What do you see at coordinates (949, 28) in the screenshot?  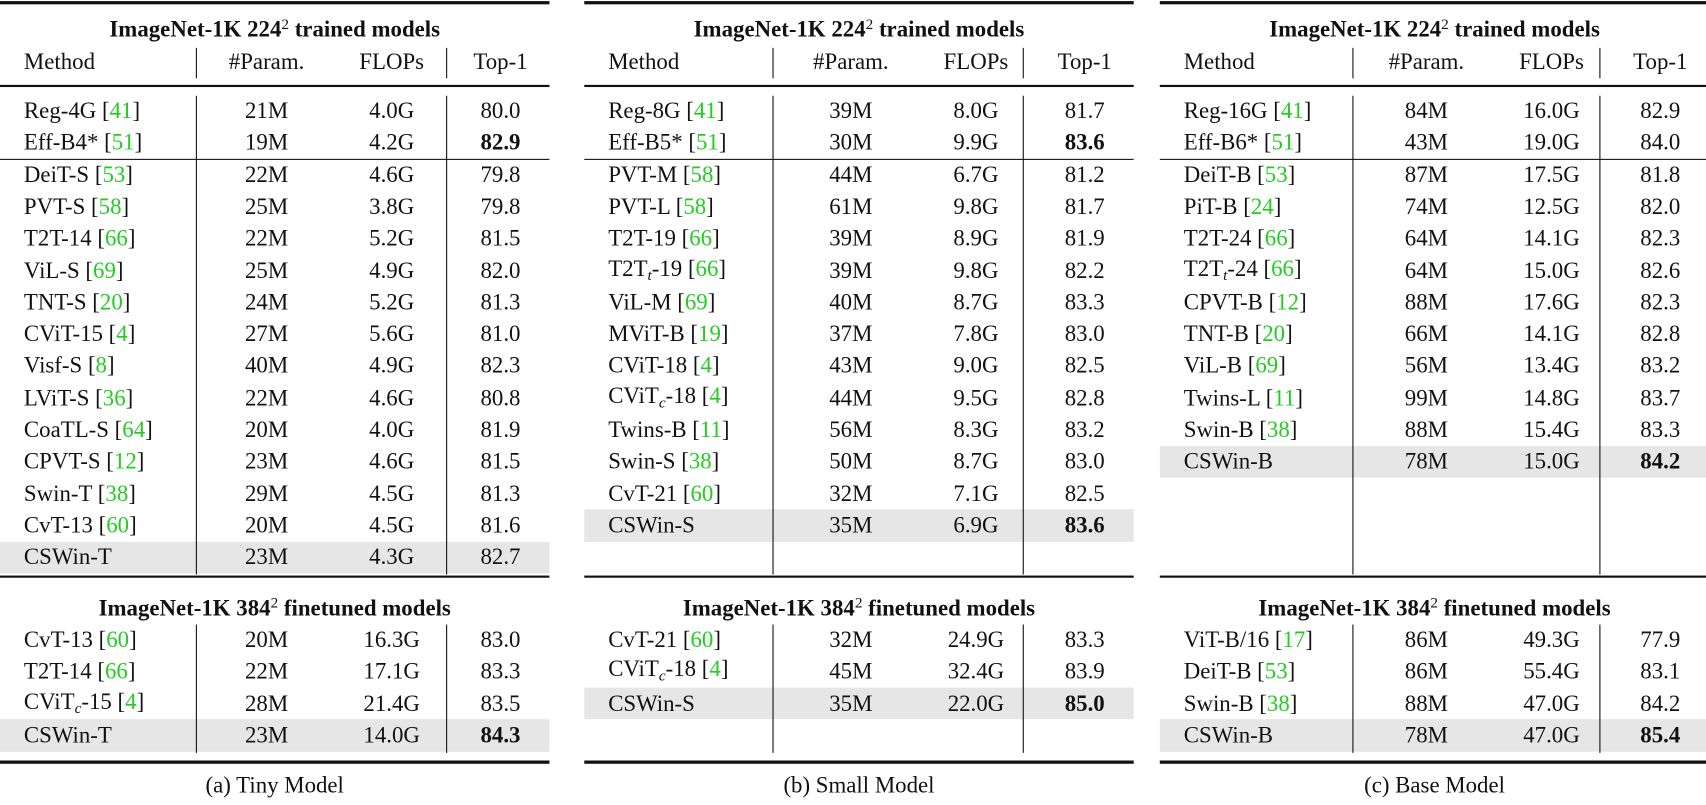 I see `title-text: trained models` at bounding box center [949, 28].